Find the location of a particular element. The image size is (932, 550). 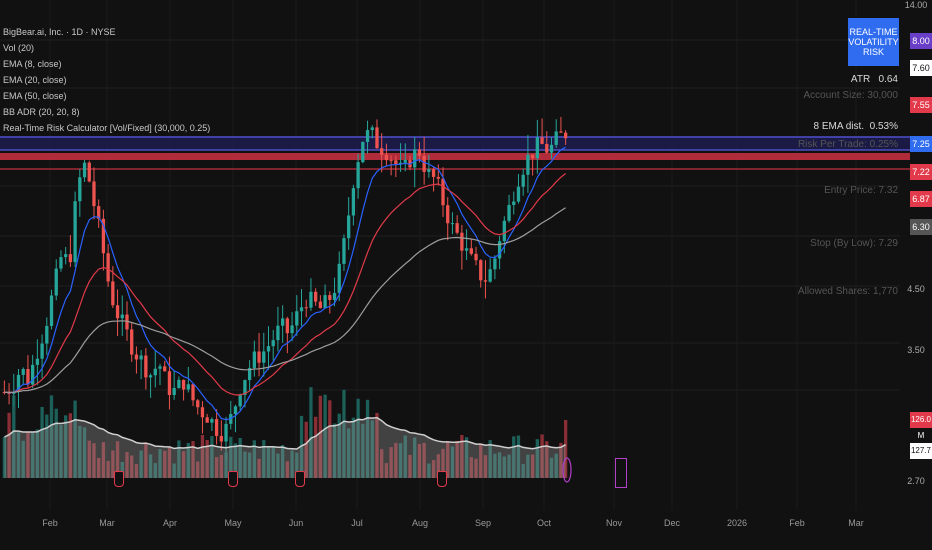

legend-vol: Vol (20) is located at coordinates (19, 48).